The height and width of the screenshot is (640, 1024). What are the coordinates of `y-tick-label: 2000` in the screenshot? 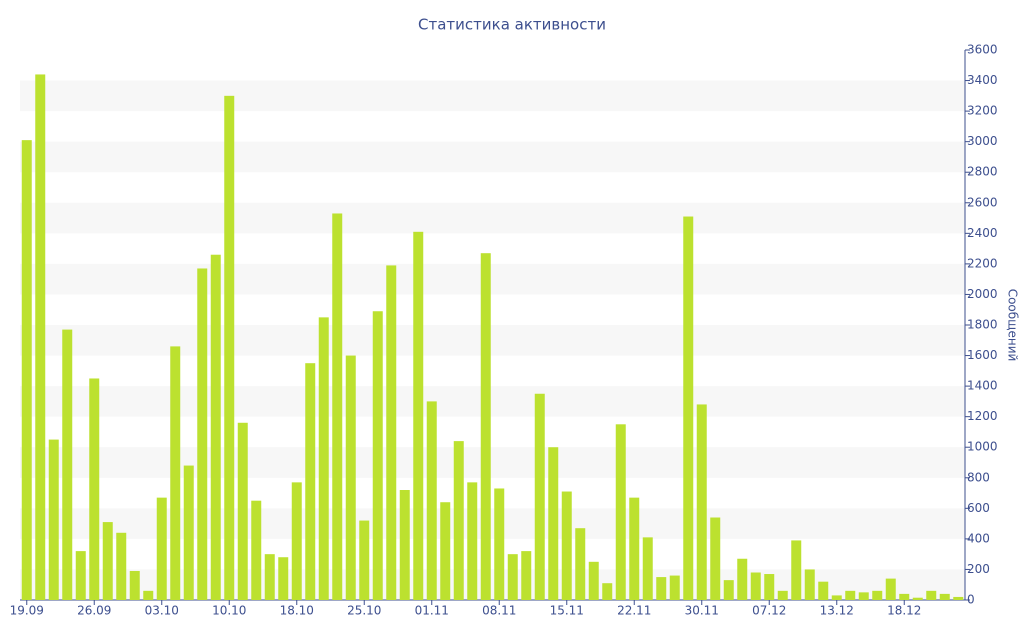 It's located at (982, 294).